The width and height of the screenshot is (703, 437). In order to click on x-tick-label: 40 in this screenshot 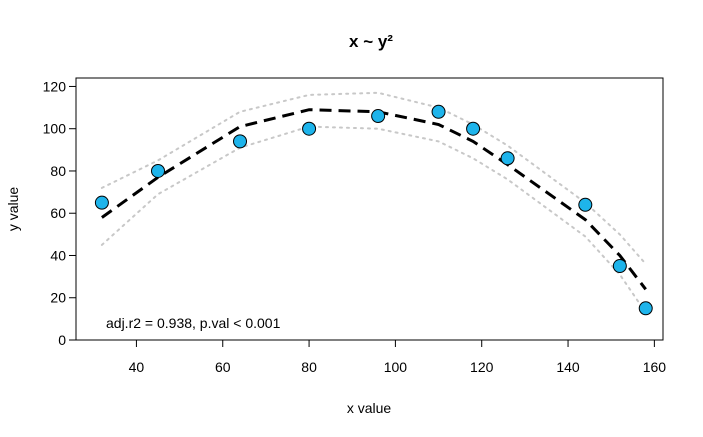, I will do `click(137, 367)`.